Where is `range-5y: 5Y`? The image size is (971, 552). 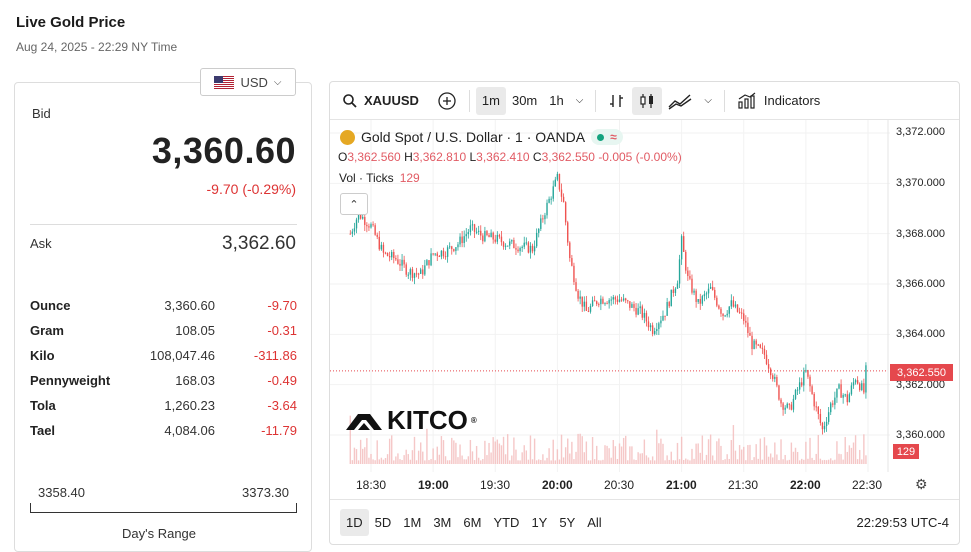
range-5y: 5Y is located at coordinates (567, 522).